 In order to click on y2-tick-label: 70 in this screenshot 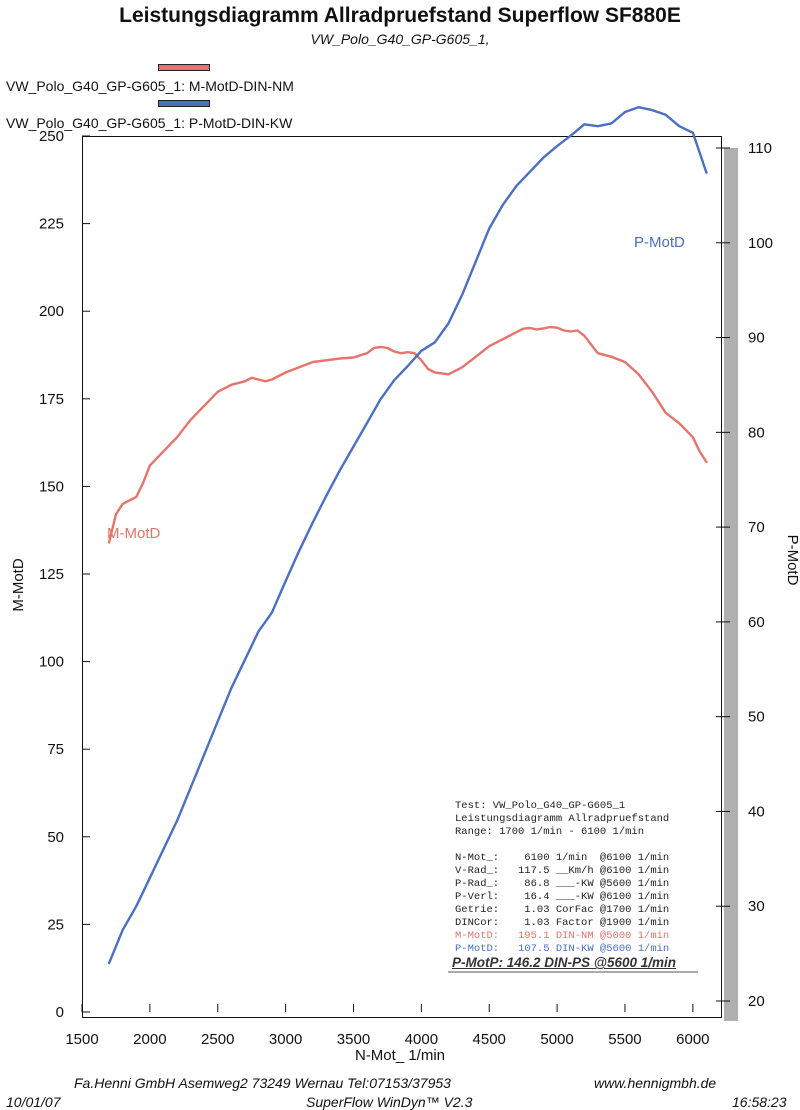, I will do `click(756, 527)`.